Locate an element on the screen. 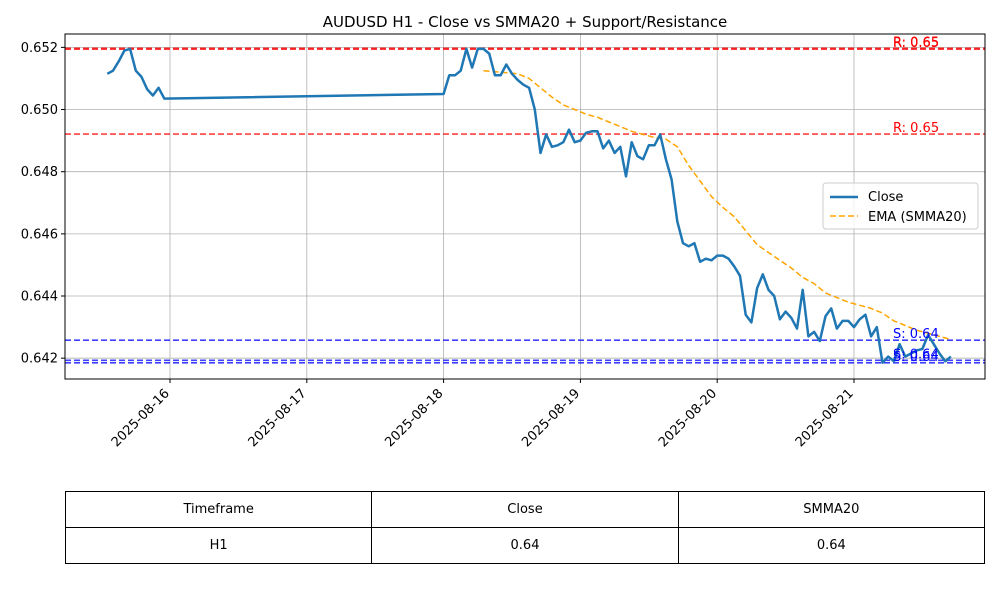 This screenshot has height=600, width=1000. y-tick-label: 0.650 is located at coordinates (39, 110).